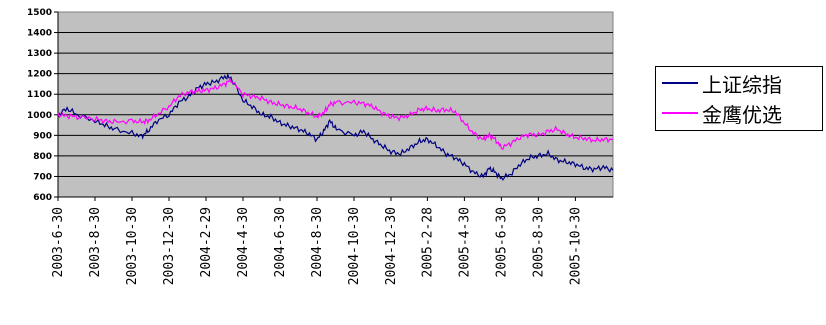 The width and height of the screenshot is (826, 325). What do you see at coordinates (280, 242) in the screenshot?
I see `x-tick-label: 2004-6-30` at bounding box center [280, 242].